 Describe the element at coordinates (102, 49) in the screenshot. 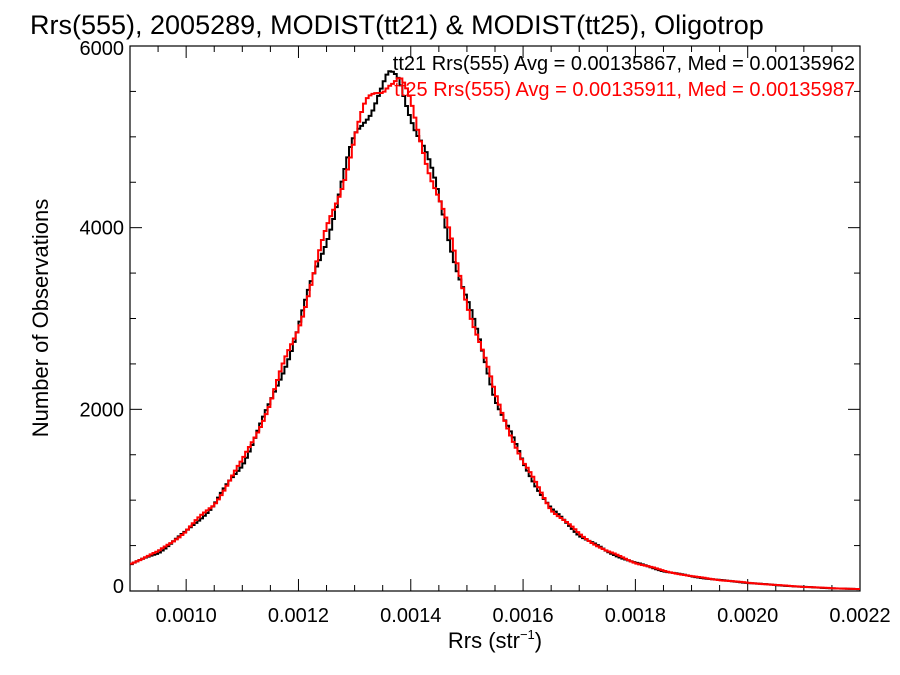

I see `y-tick-label: 6000` at that location.